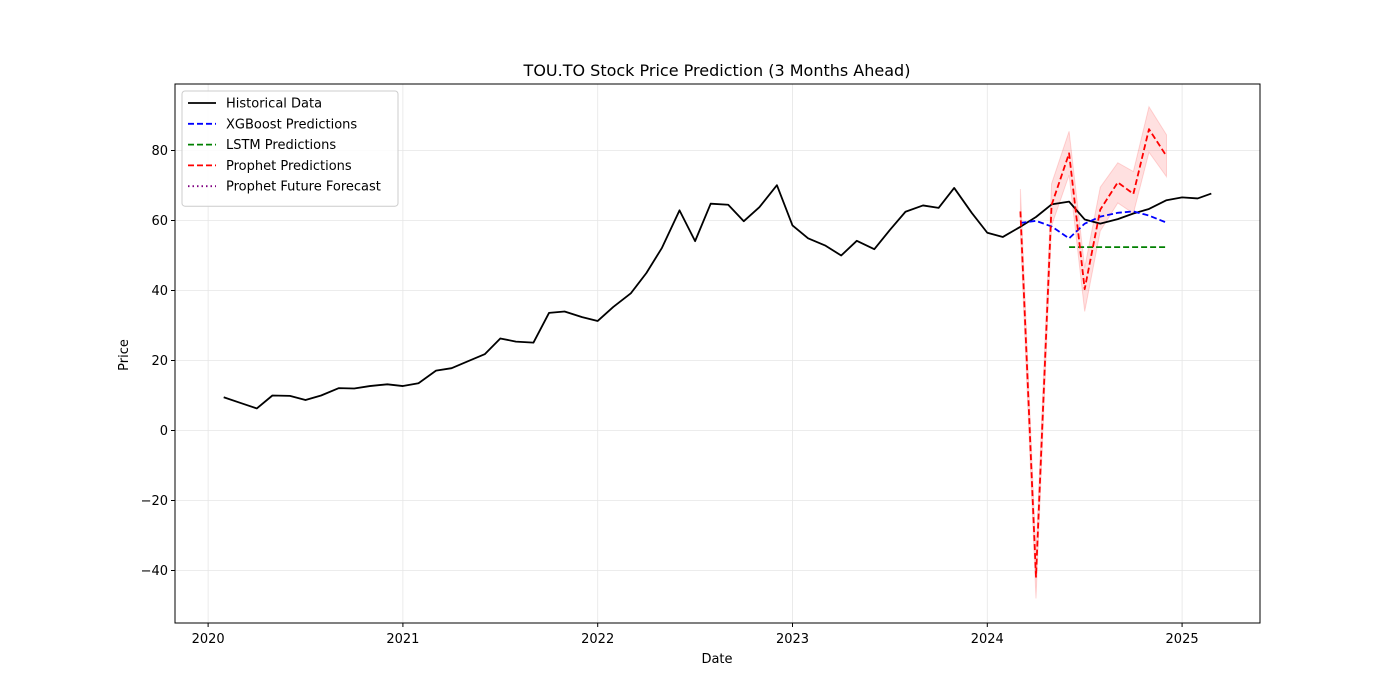 The image size is (1400, 700). Describe the element at coordinates (154, 501) in the screenshot. I see `y-tick-label: −20` at that location.